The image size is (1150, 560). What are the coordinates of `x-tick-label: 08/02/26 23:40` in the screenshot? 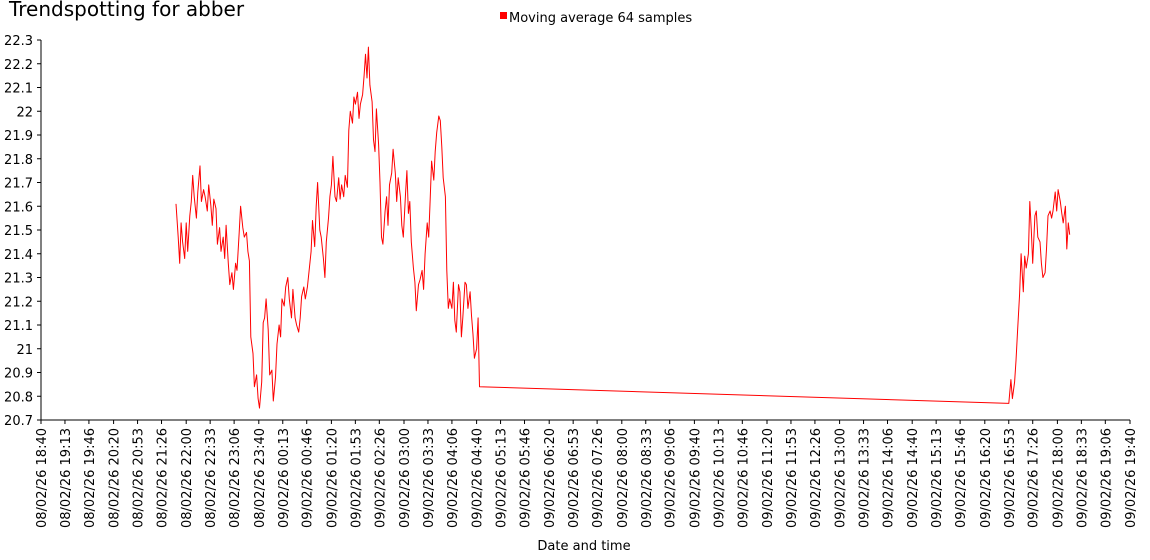 It's located at (260, 478).